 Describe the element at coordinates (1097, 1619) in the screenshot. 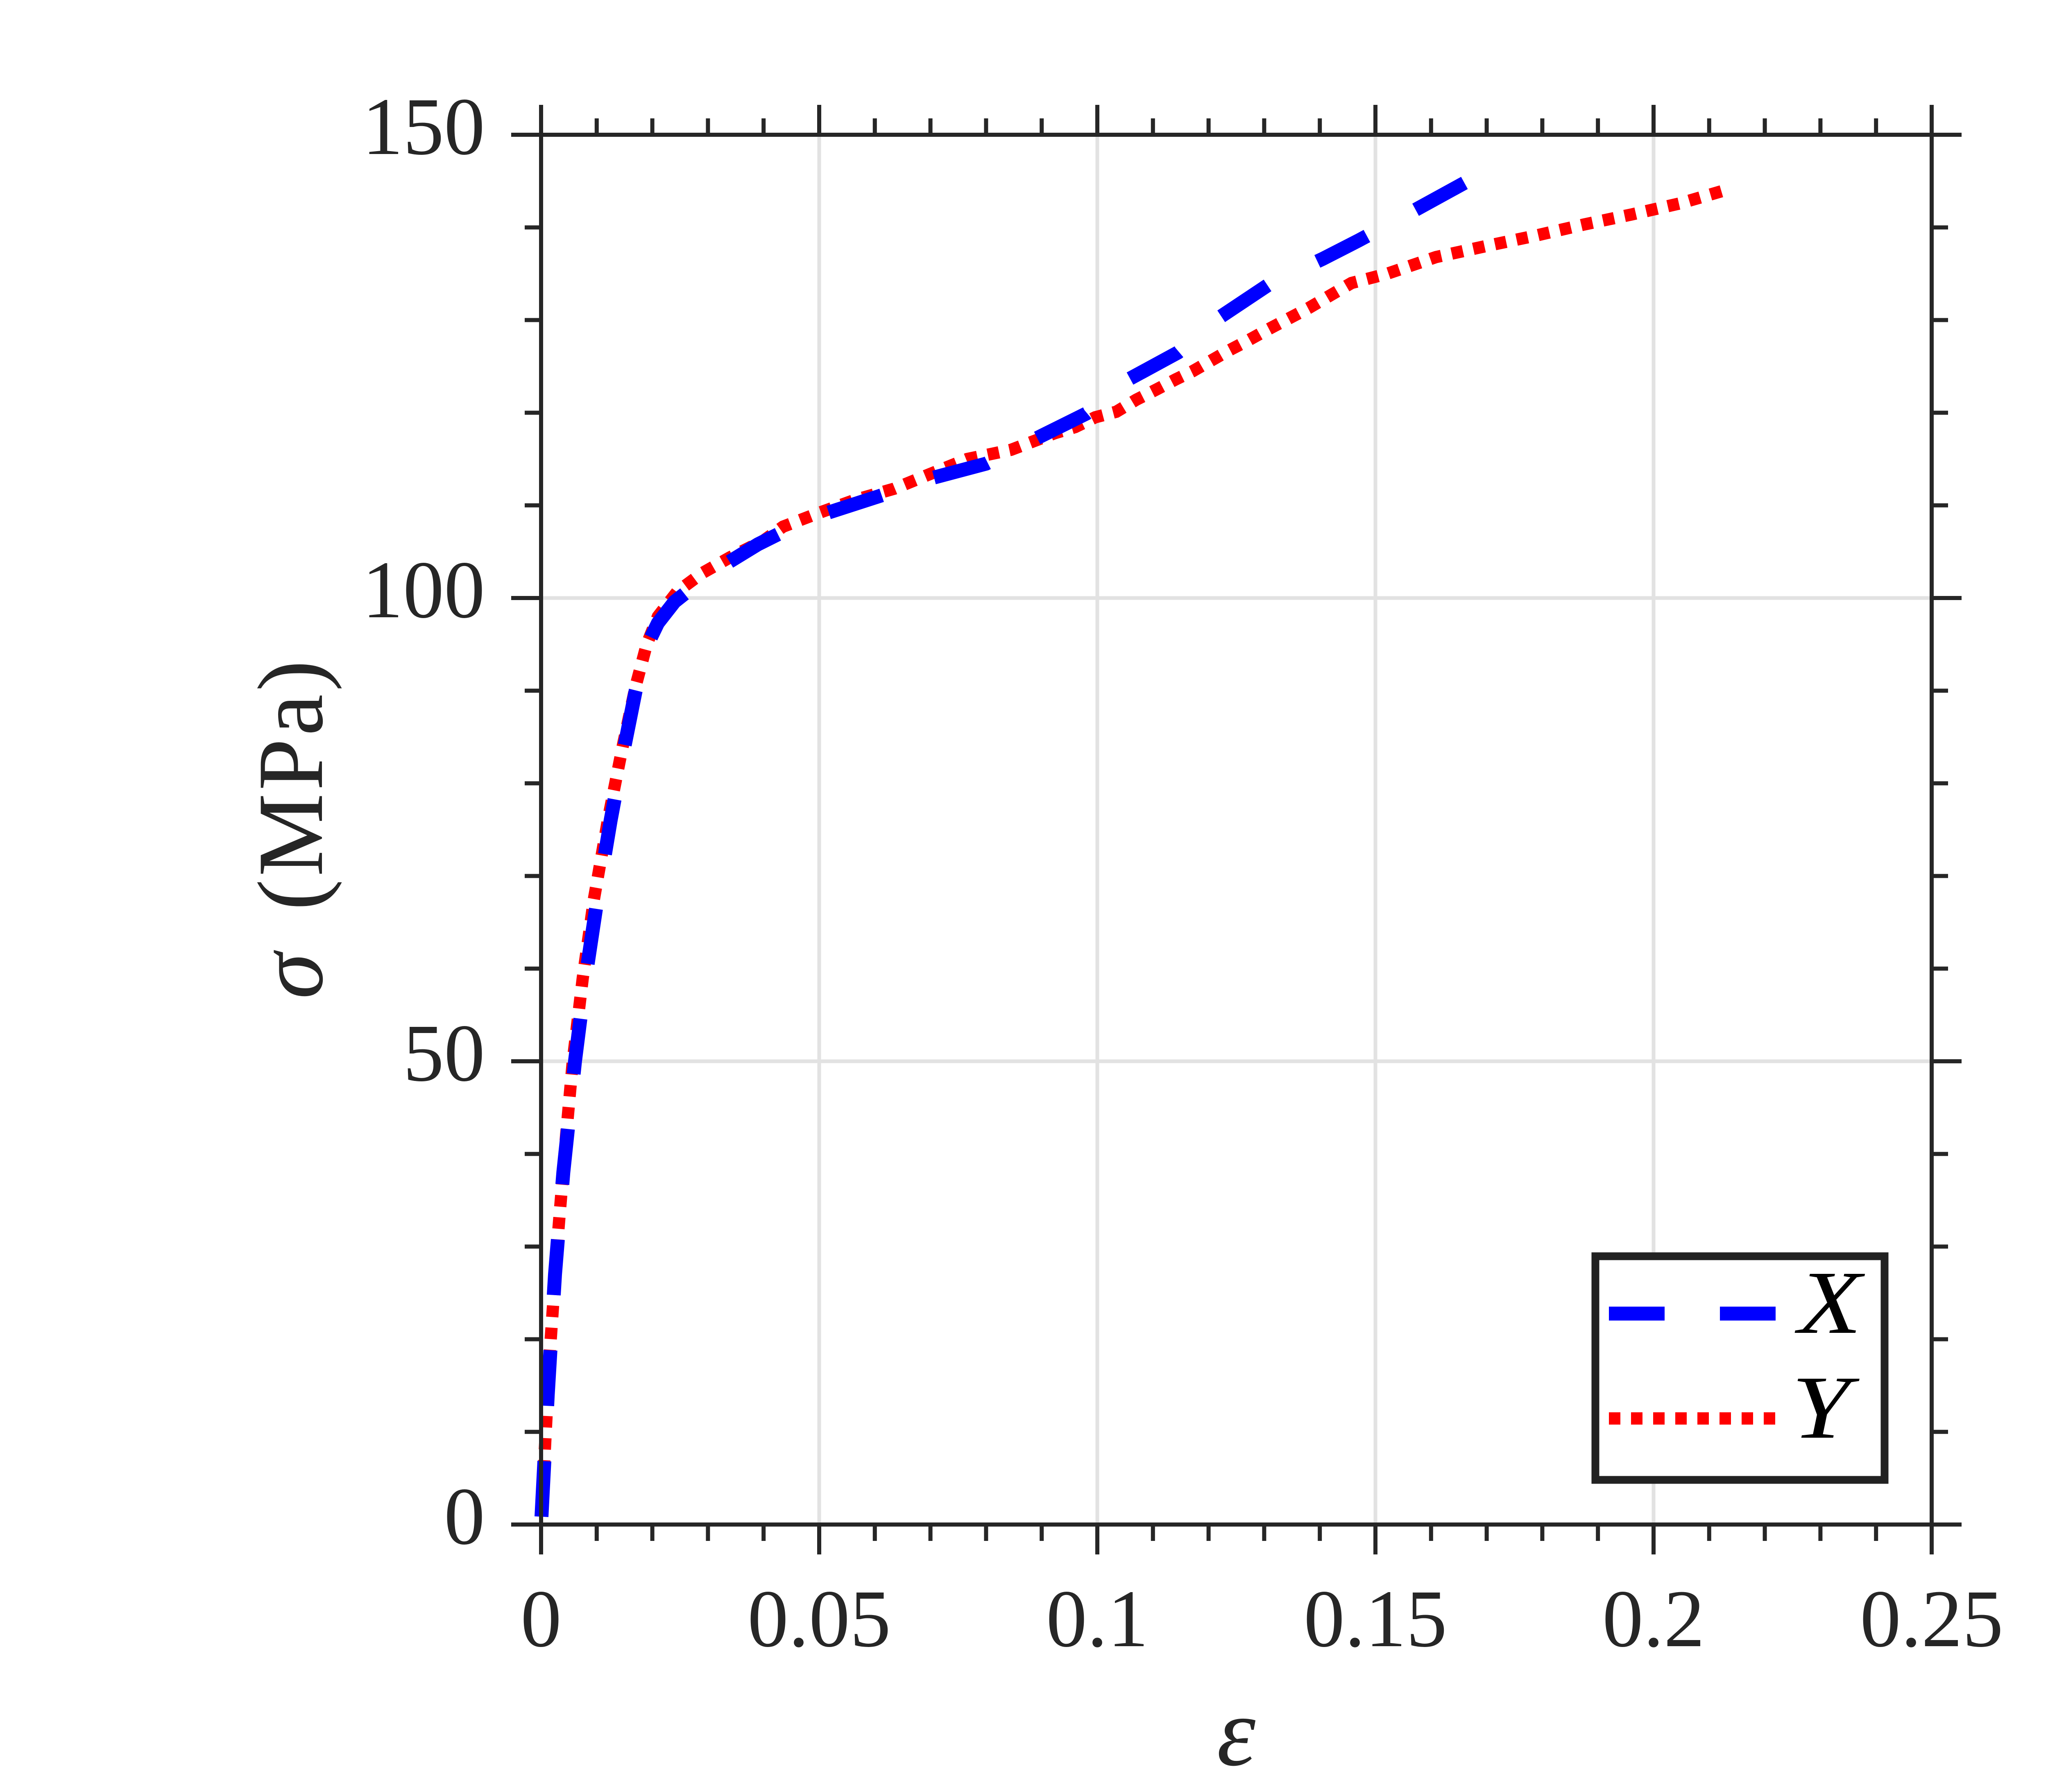

I see `svg-text: 0.1` at that location.